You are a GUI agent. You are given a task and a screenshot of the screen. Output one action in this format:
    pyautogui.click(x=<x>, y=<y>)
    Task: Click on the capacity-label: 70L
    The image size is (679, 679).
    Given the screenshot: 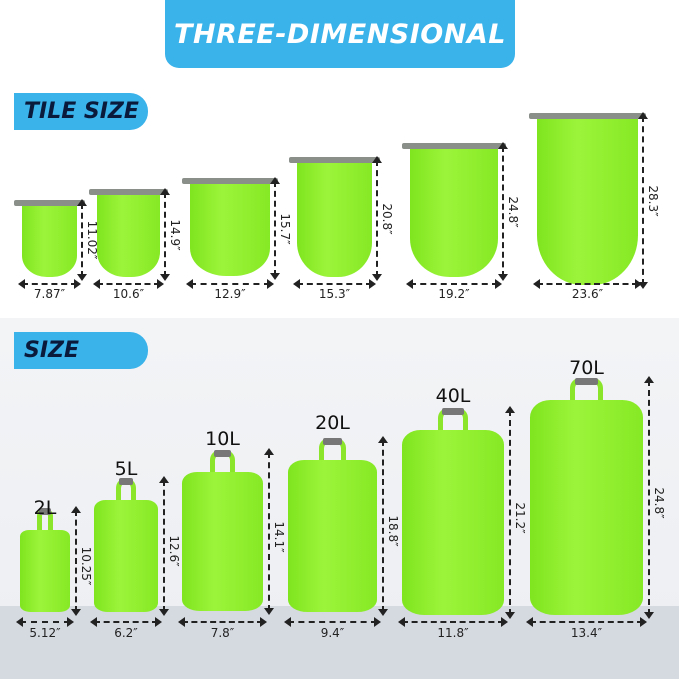 What is the action you would take?
    pyautogui.click(x=586, y=368)
    